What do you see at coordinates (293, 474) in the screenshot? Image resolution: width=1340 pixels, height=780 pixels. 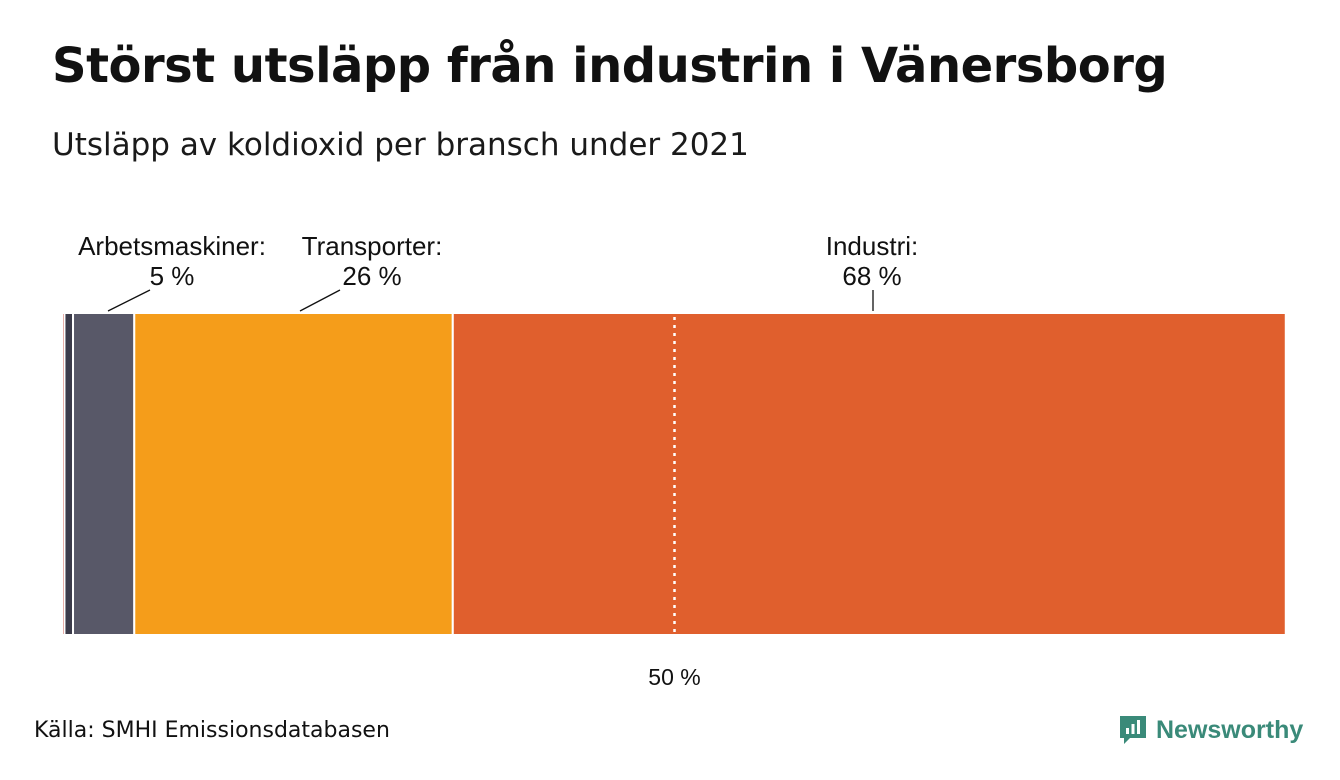 I see `bar-segment-transporter` at bounding box center [293, 474].